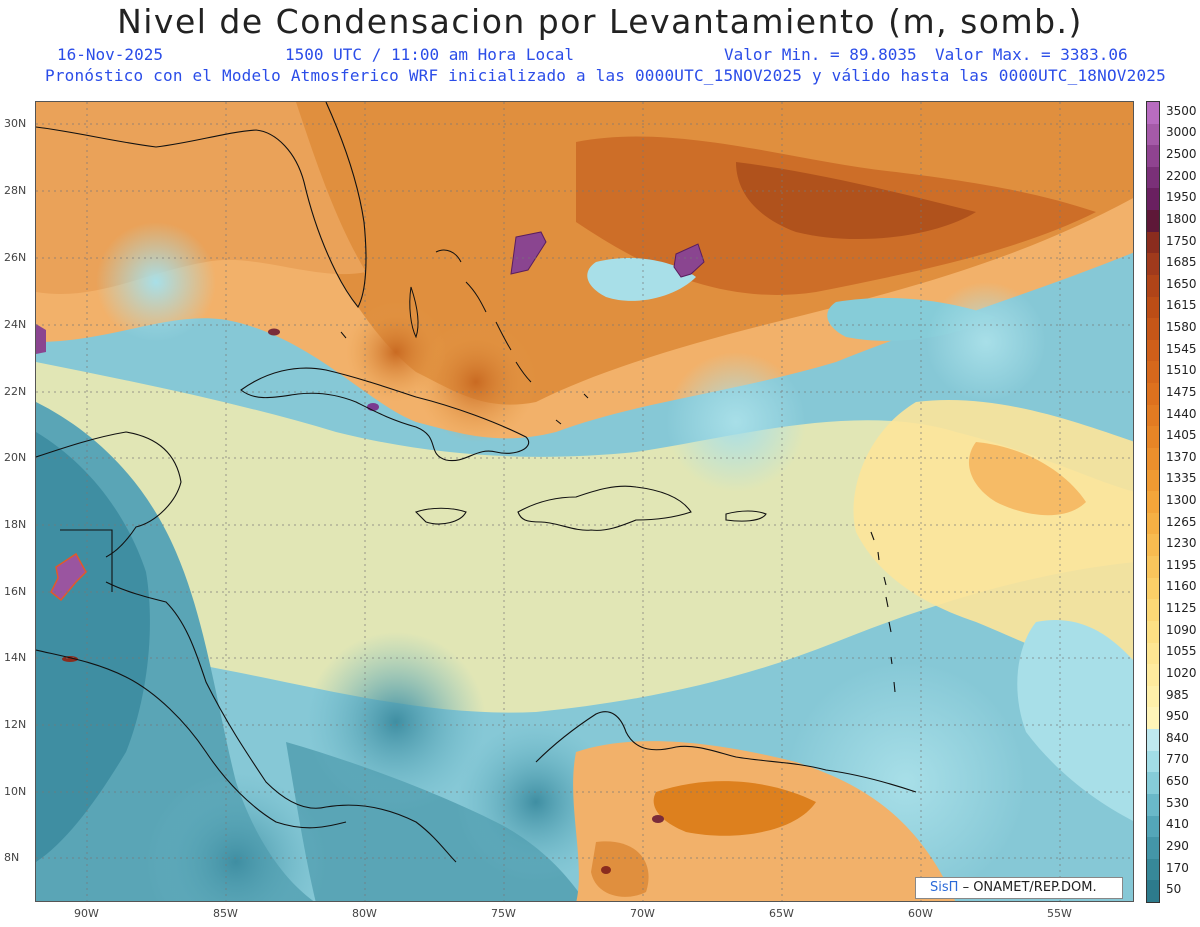  I want to click on colorbar-label: 1685, so click(1181, 262).